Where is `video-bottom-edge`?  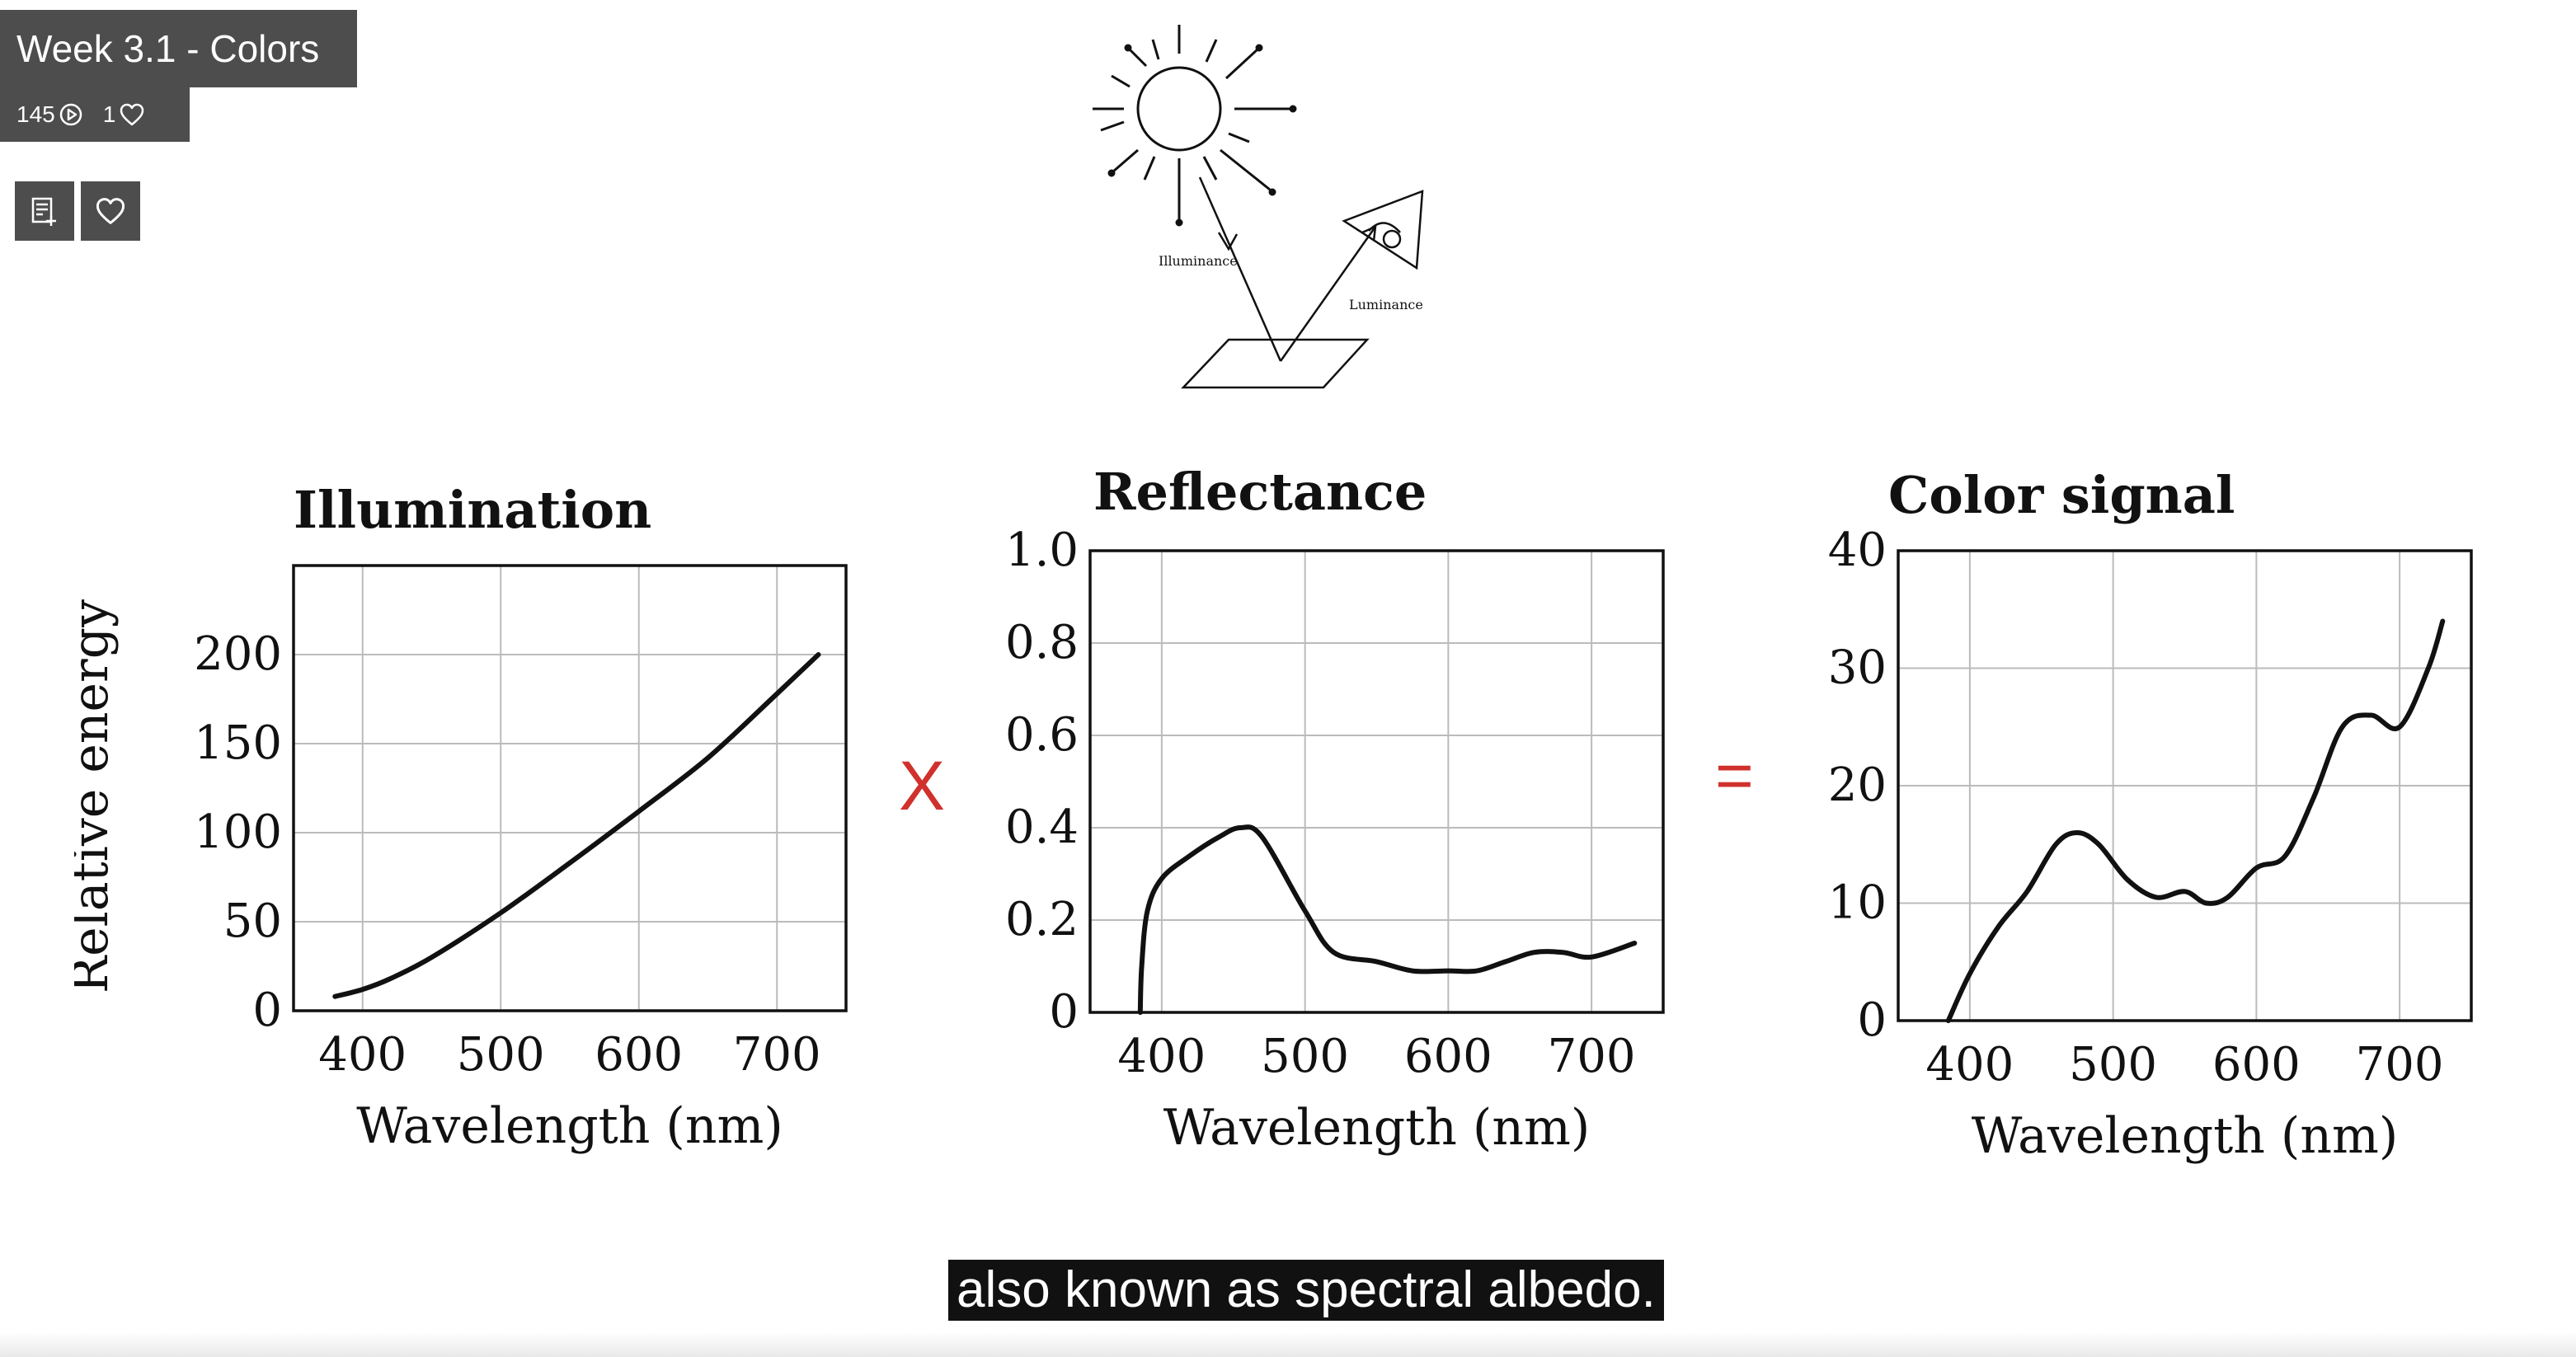 video-bottom-edge is located at coordinates (1288, 1344).